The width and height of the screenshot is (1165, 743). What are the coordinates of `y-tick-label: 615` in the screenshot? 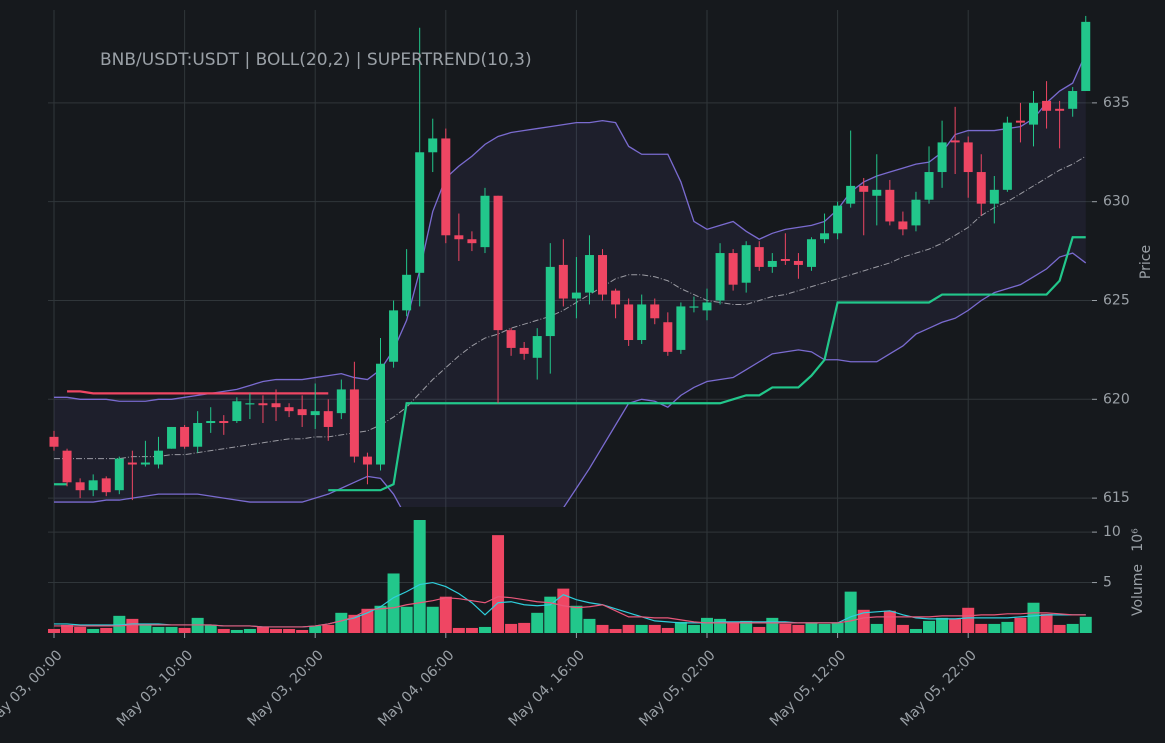 It's located at (1116, 498).